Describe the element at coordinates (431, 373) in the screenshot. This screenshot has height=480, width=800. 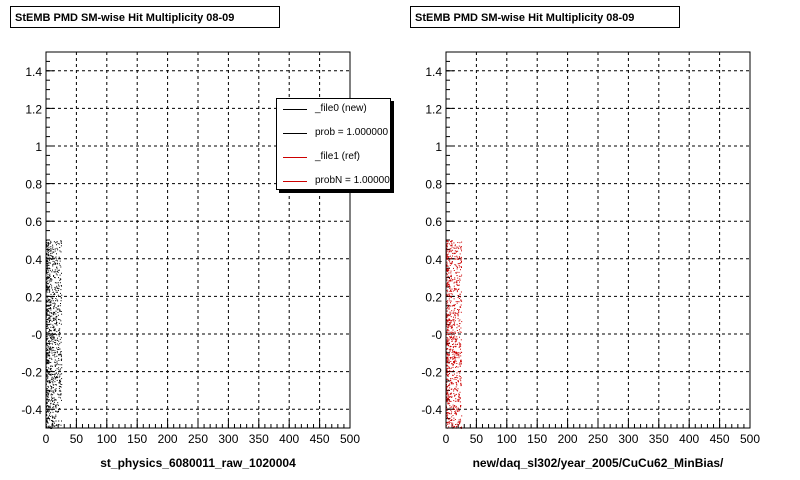
I see `y-tick-label: -0.2` at that location.